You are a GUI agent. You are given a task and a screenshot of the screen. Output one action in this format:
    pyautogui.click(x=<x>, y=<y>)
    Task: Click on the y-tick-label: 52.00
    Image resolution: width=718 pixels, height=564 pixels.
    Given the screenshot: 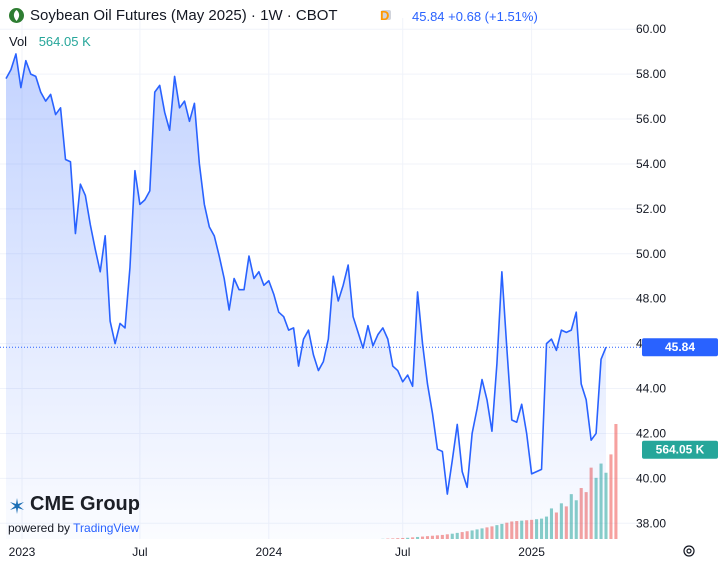 What is the action you would take?
    pyautogui.click(x=651, y=209)
    